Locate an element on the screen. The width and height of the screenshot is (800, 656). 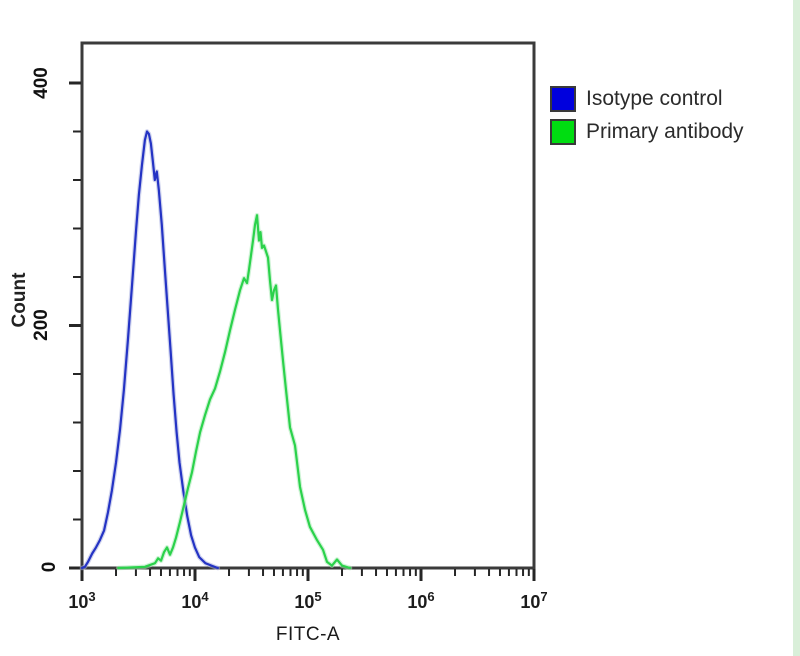
x-tick-label-1e3: 10³ is located at coordinates (82, 600).